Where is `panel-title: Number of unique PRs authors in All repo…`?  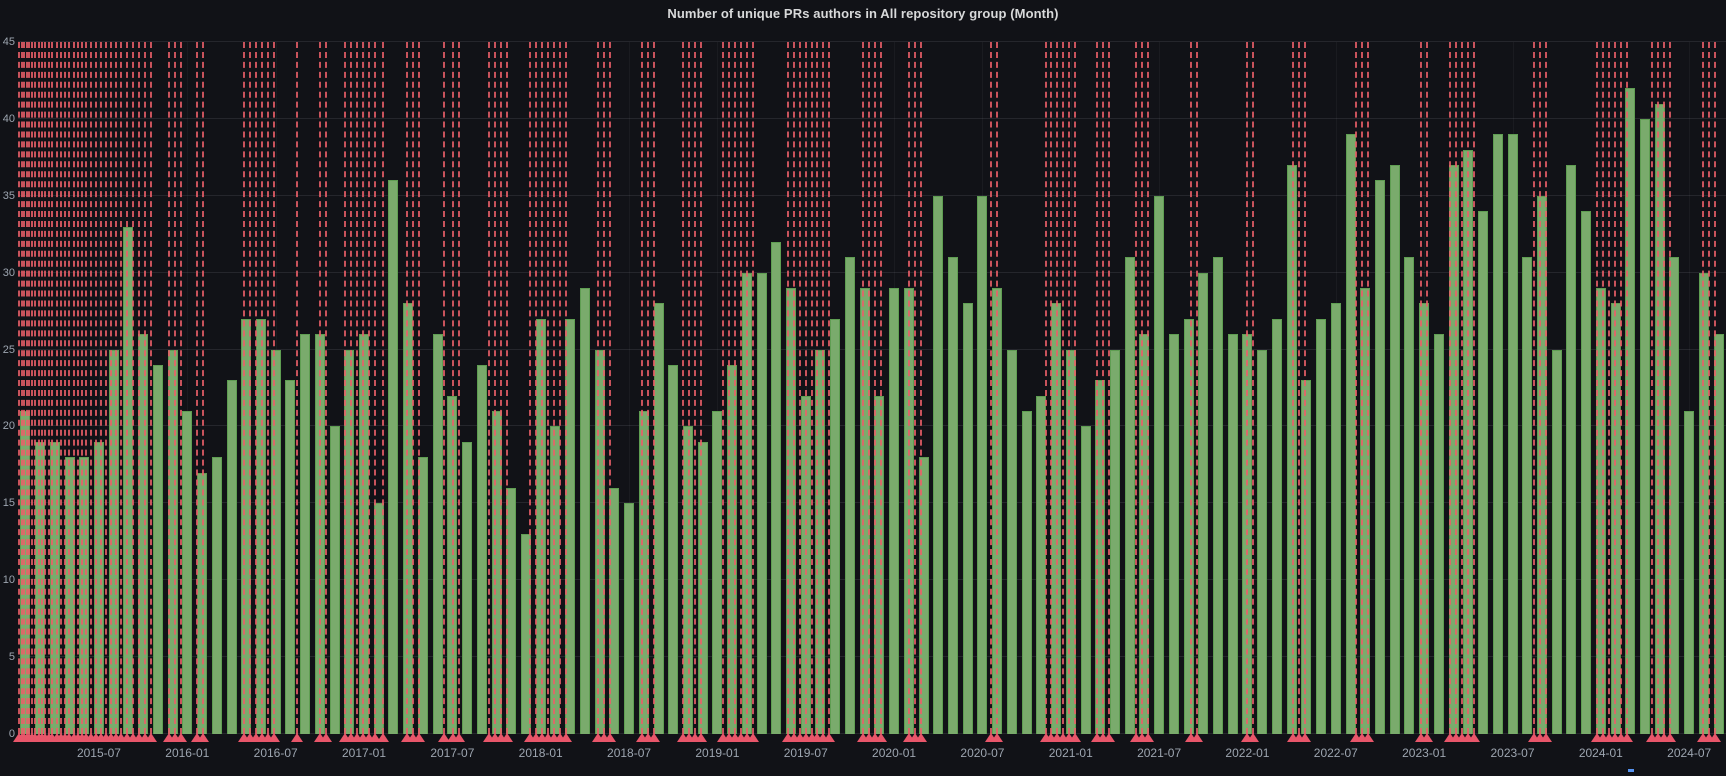
panel-title: Number of unique PRs authors in All repo… is located at coordinates (863, 13).